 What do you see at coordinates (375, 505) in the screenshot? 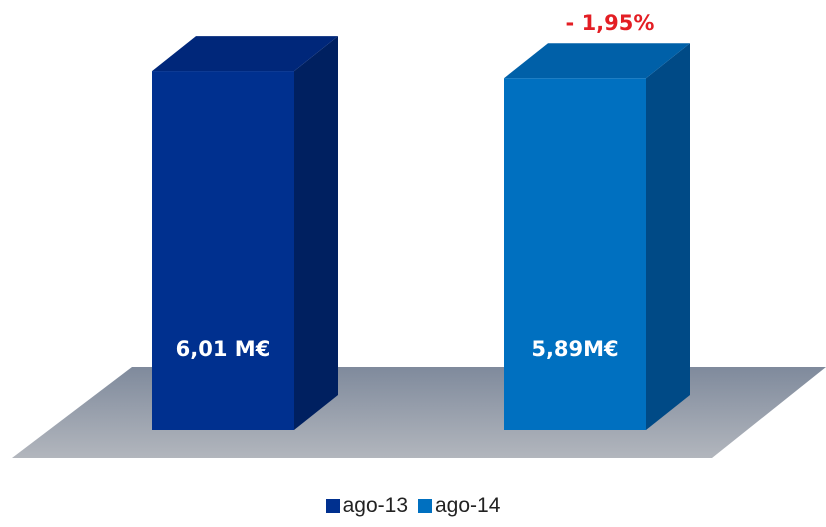
I see `legend-label-ago-13: ago-13` at bounding box center [375, 505].